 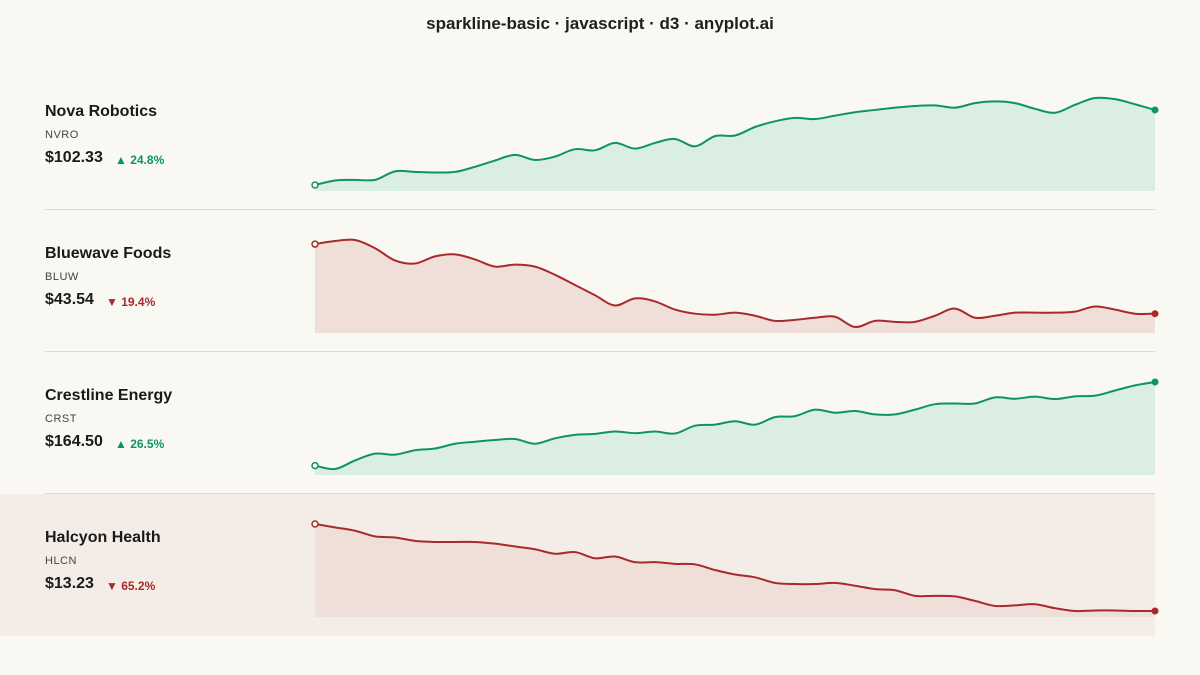 I want to click on ticker-symbol: CRST, so click(x=61, y=419).